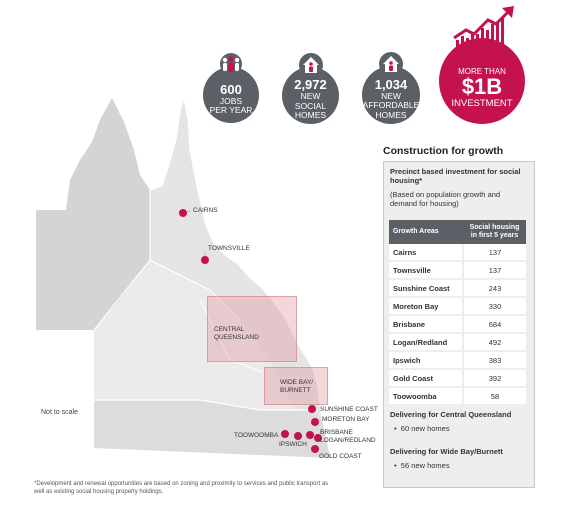  Describe the element at coordinates (426, 324) in the screenshot. I see `area-name: Brisbane` at that location.